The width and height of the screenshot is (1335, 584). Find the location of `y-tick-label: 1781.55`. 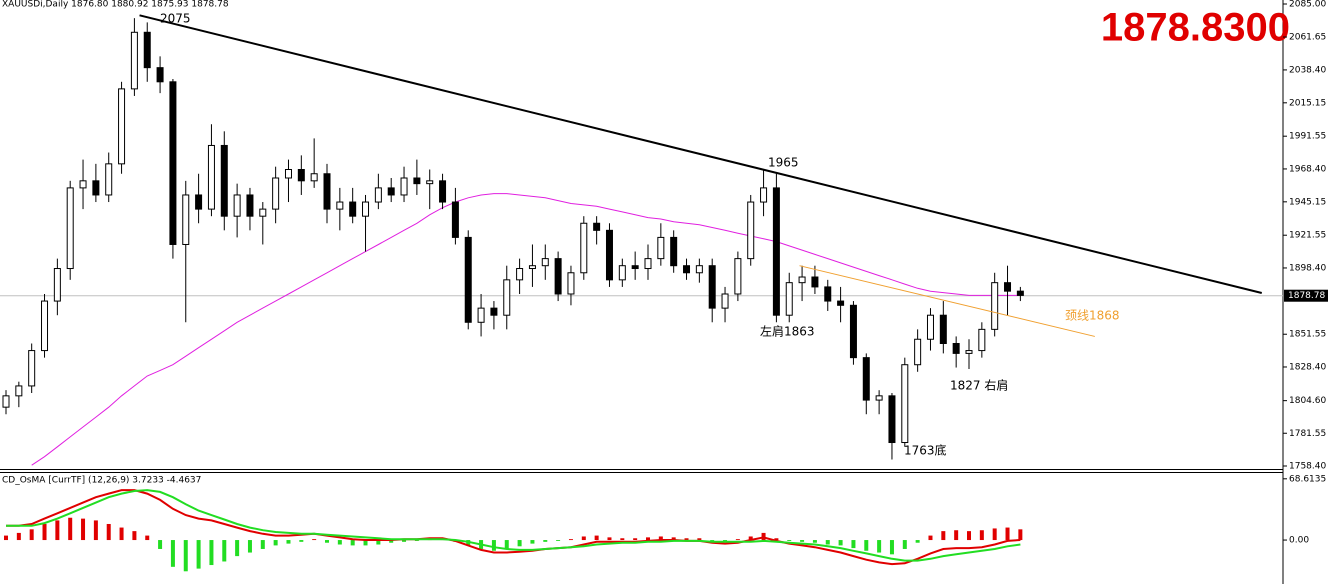

y-tick-label: 1781.55 is located at coordinates (1307, 434).